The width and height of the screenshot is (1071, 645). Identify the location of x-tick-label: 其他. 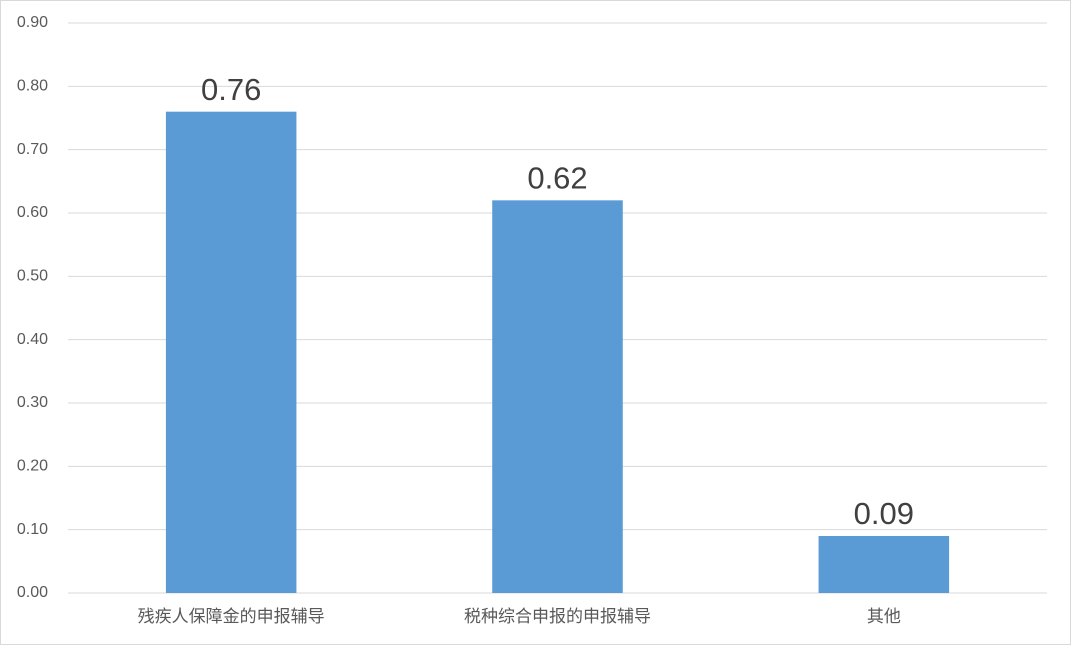
(884, 617).